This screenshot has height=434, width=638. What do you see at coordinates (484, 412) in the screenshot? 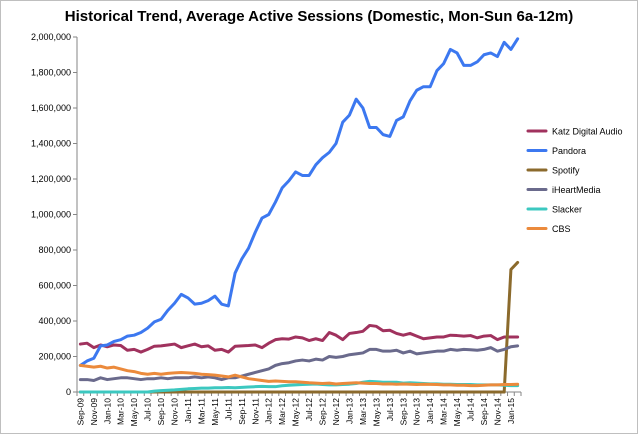
I see `x-tick-label: Sep-14` at bounding box center [484, 412].